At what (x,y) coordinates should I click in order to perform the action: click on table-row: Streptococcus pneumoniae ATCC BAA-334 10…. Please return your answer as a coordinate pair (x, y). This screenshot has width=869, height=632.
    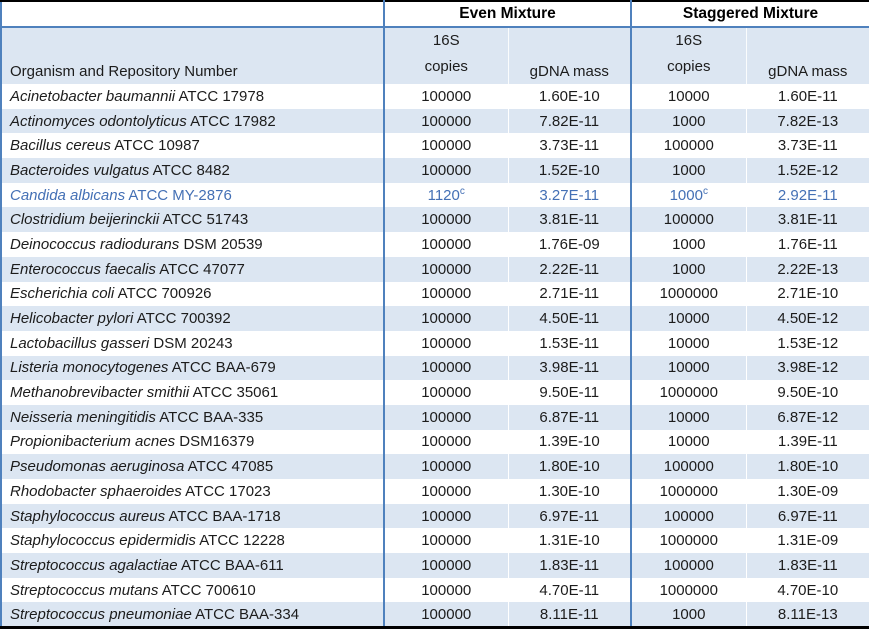
    Looking at the image, I should click on (435, 615).